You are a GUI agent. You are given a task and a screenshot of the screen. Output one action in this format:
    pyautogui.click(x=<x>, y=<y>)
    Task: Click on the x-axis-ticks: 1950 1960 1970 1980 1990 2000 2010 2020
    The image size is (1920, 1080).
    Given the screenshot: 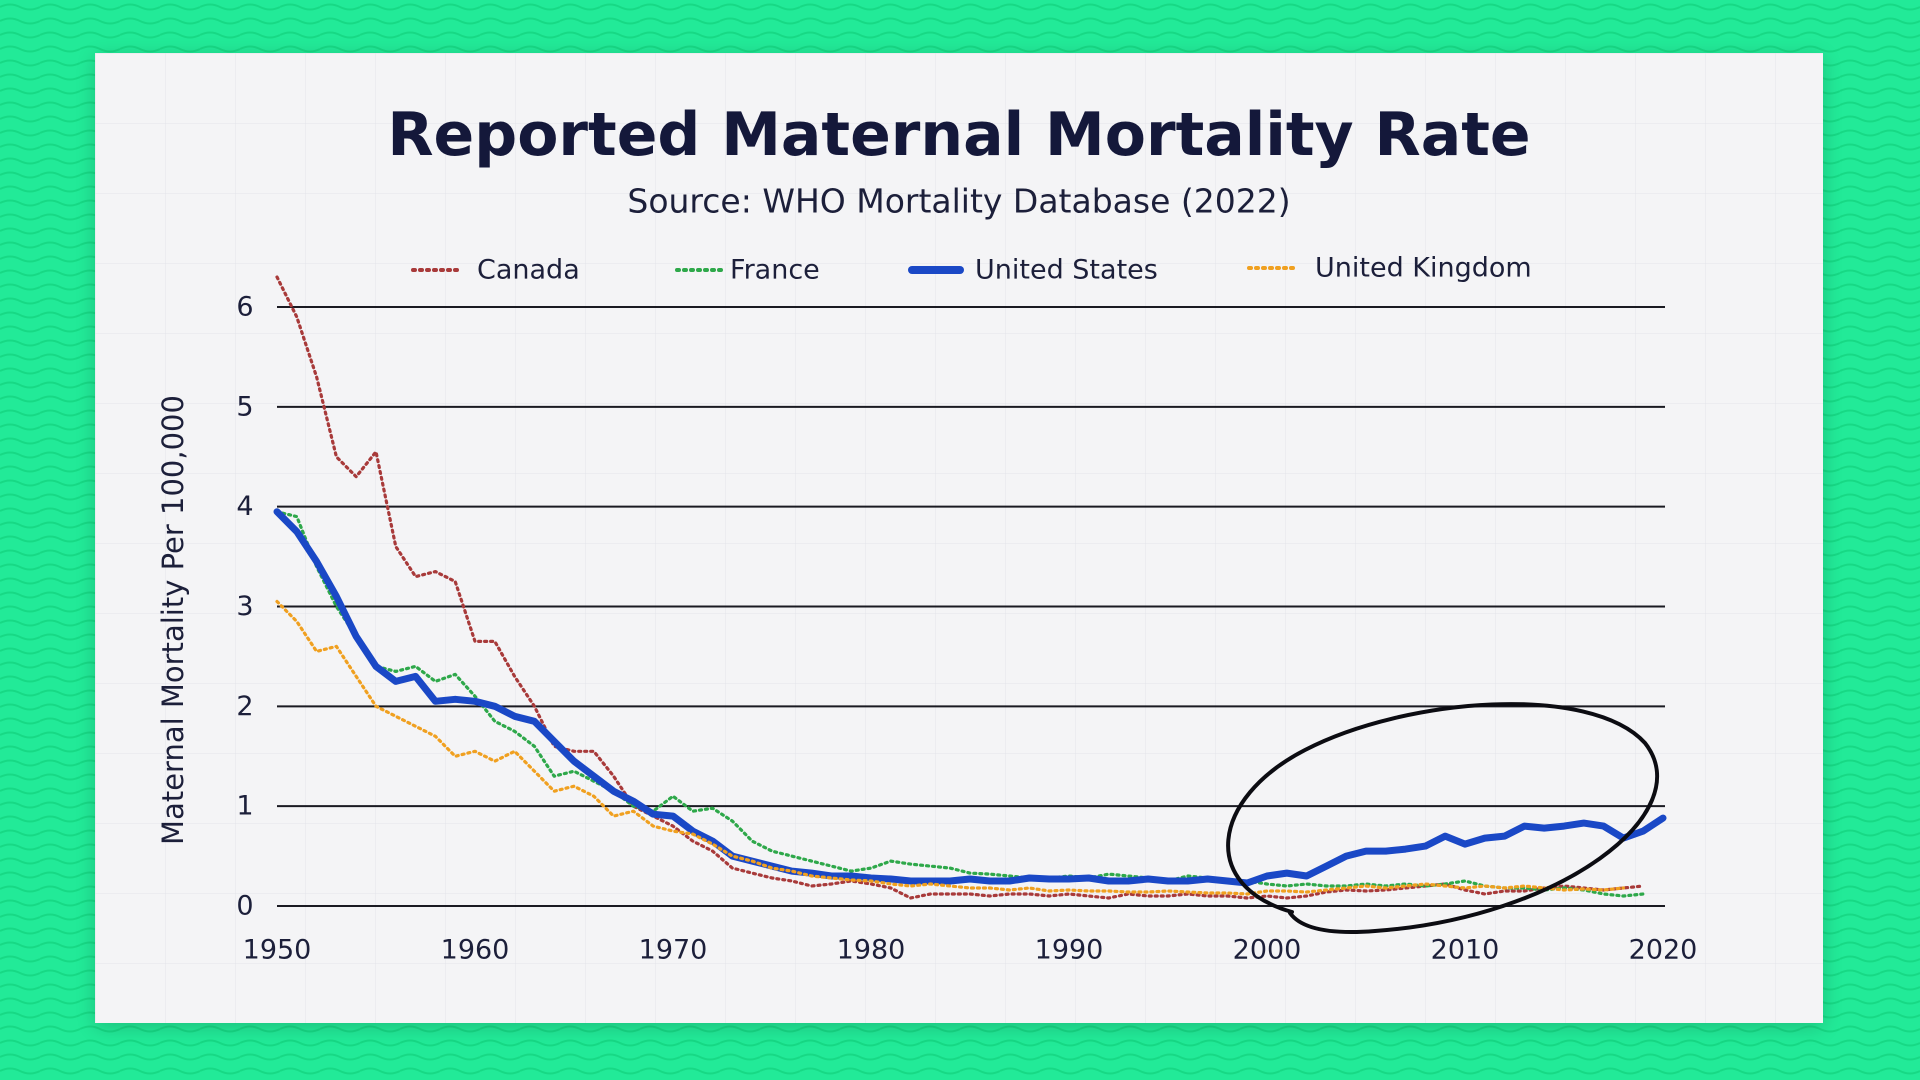 What is the action you would take?
    pyautogui.click(x=970, y=950)
    